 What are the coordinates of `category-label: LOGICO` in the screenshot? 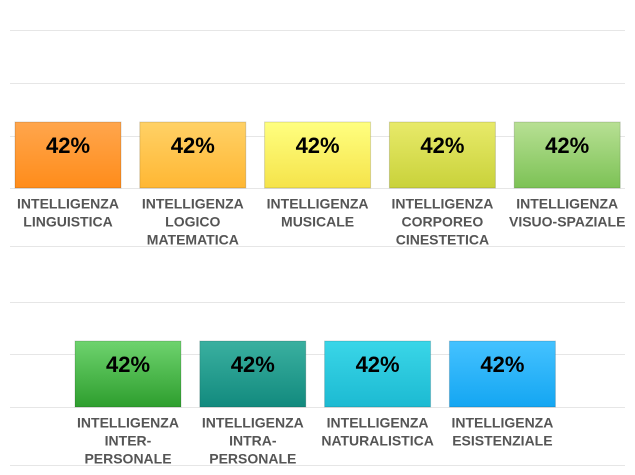 It's located at (192, 222).